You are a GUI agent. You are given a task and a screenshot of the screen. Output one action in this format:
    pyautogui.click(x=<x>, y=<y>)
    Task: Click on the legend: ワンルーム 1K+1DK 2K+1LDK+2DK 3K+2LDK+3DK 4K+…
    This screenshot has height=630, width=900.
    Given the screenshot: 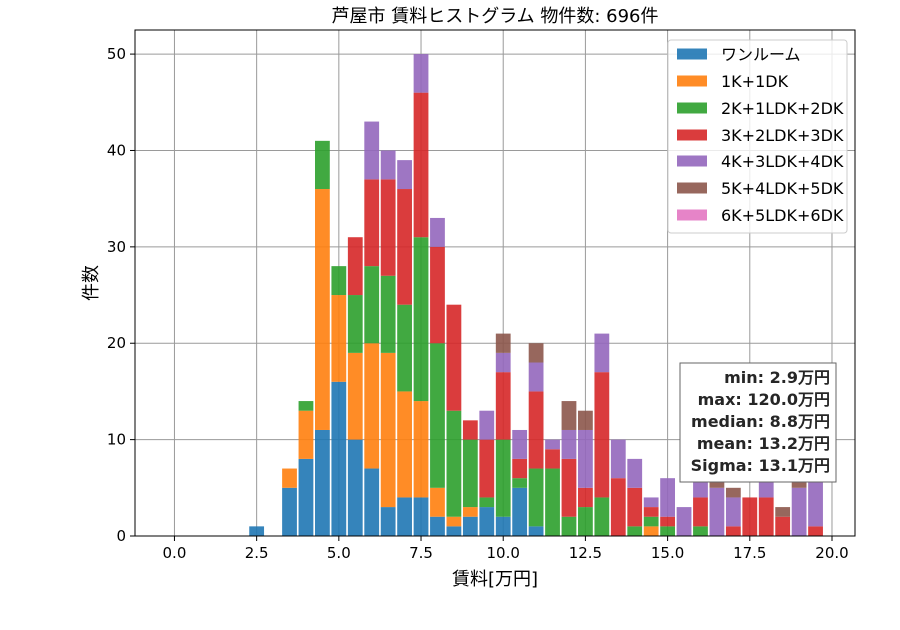 What is the action you would take?
    pyautogui.click(x=757, y=136)
    